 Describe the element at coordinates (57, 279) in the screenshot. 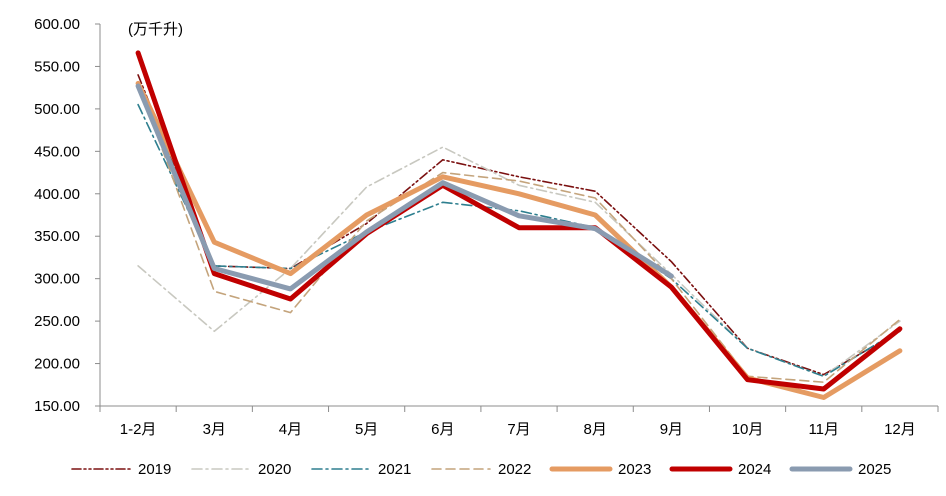

I see `y-tick-label: 300.00` at that location.